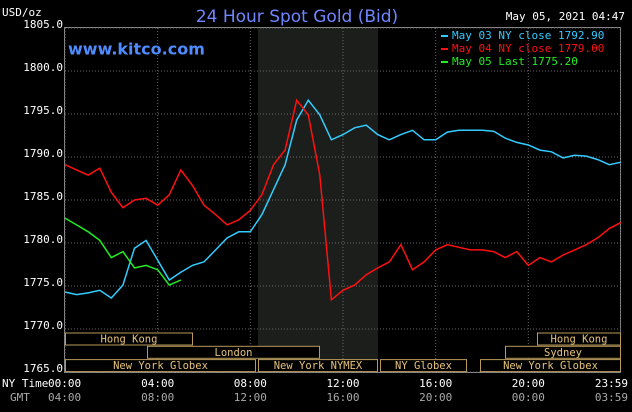 This screenshot has height=412, width=632. What do you see at coordinates (250, 397) in the screenshot?
I see `x2-tick-label: 12:00` at bounding box center [250, 397].